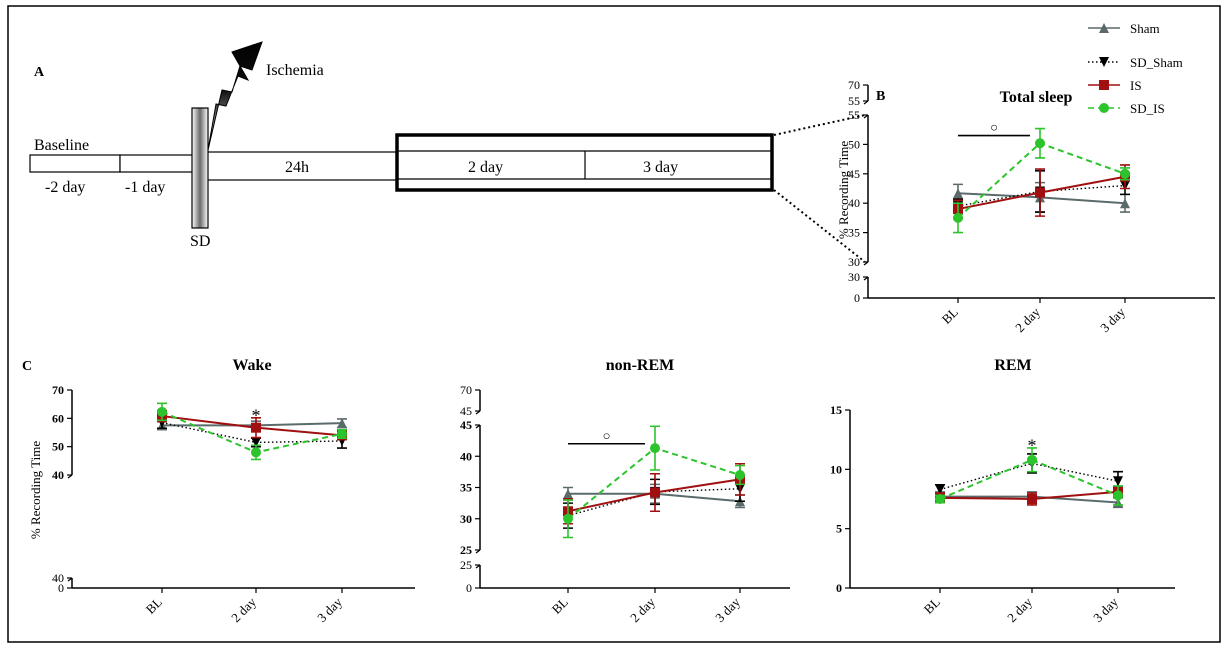 This screenshot has height=647, width=1225. Describe the element at coordinates (843, 190) in the screenshot. I see `y-axis-label: % Recording Time` at that location.